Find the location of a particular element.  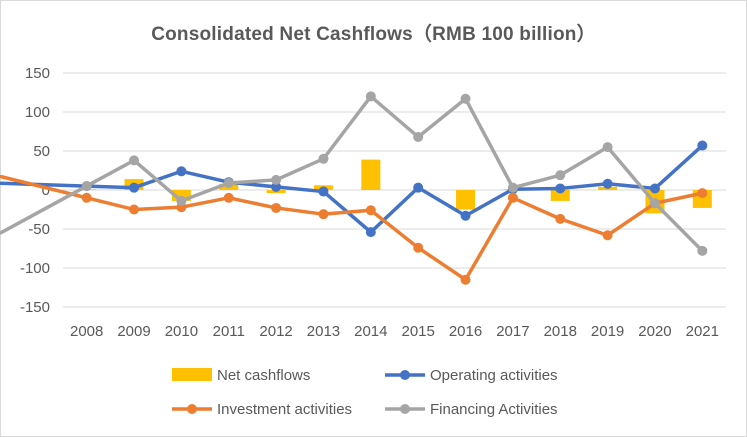

x-tick-label: 2012 is located at coordinates (275, 331).